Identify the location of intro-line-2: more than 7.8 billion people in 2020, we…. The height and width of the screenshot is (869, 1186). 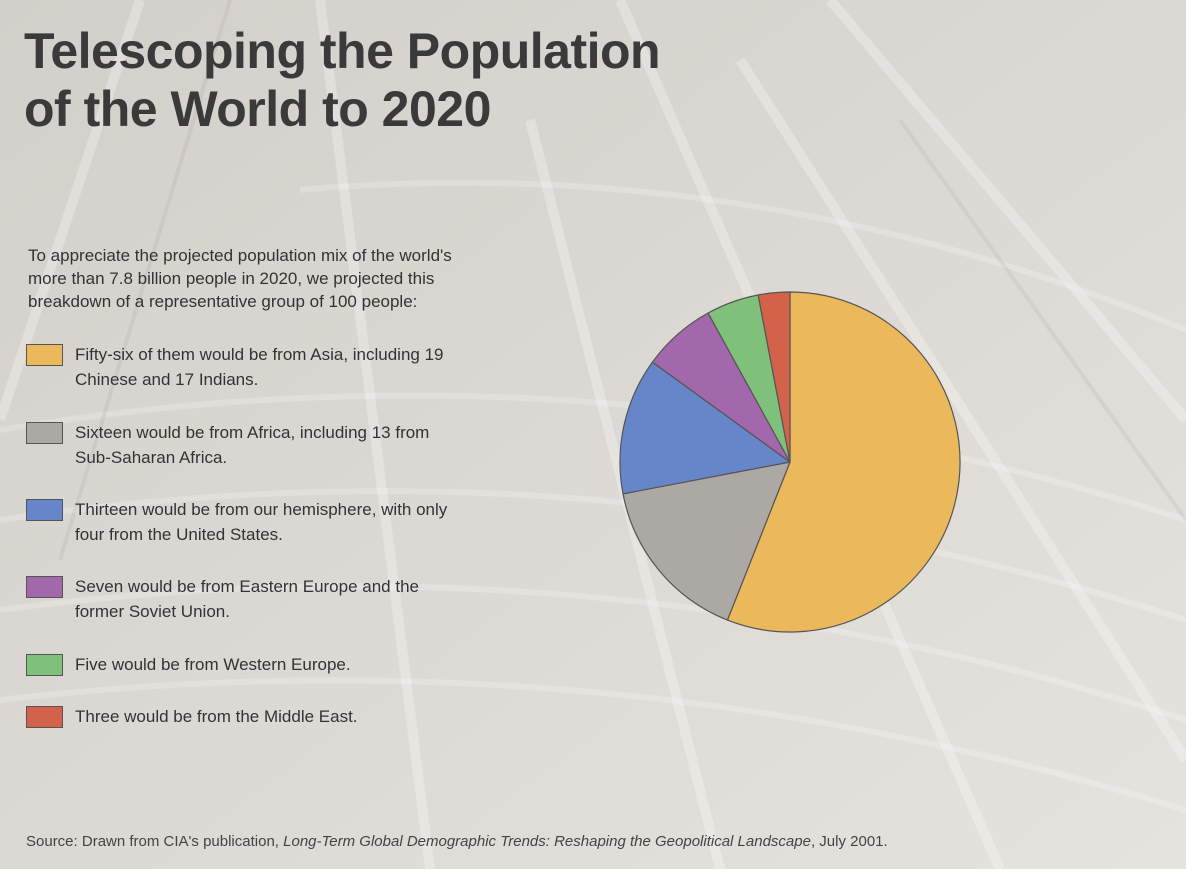
(231, 278).